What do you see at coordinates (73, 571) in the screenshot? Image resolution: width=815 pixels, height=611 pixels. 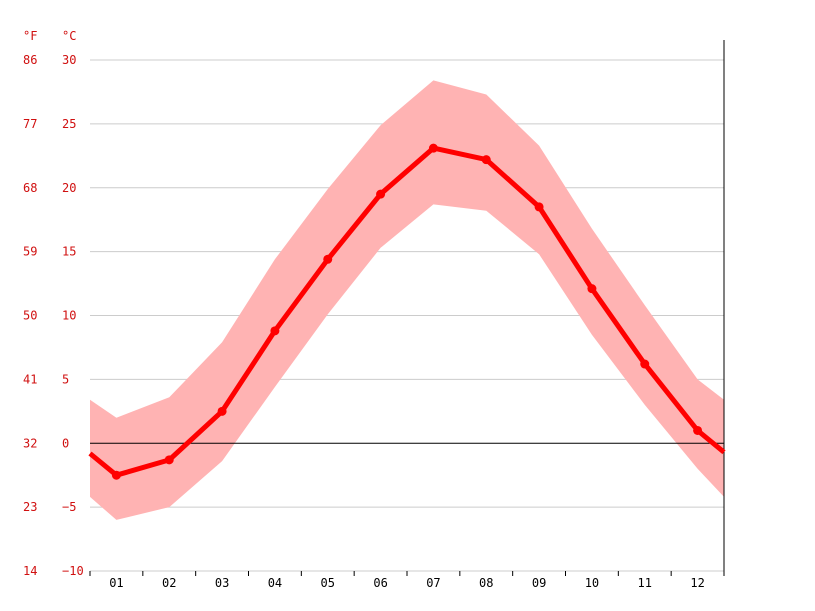 I see `y-tick-label-celsius: −10` at bounding box center [73, 571].